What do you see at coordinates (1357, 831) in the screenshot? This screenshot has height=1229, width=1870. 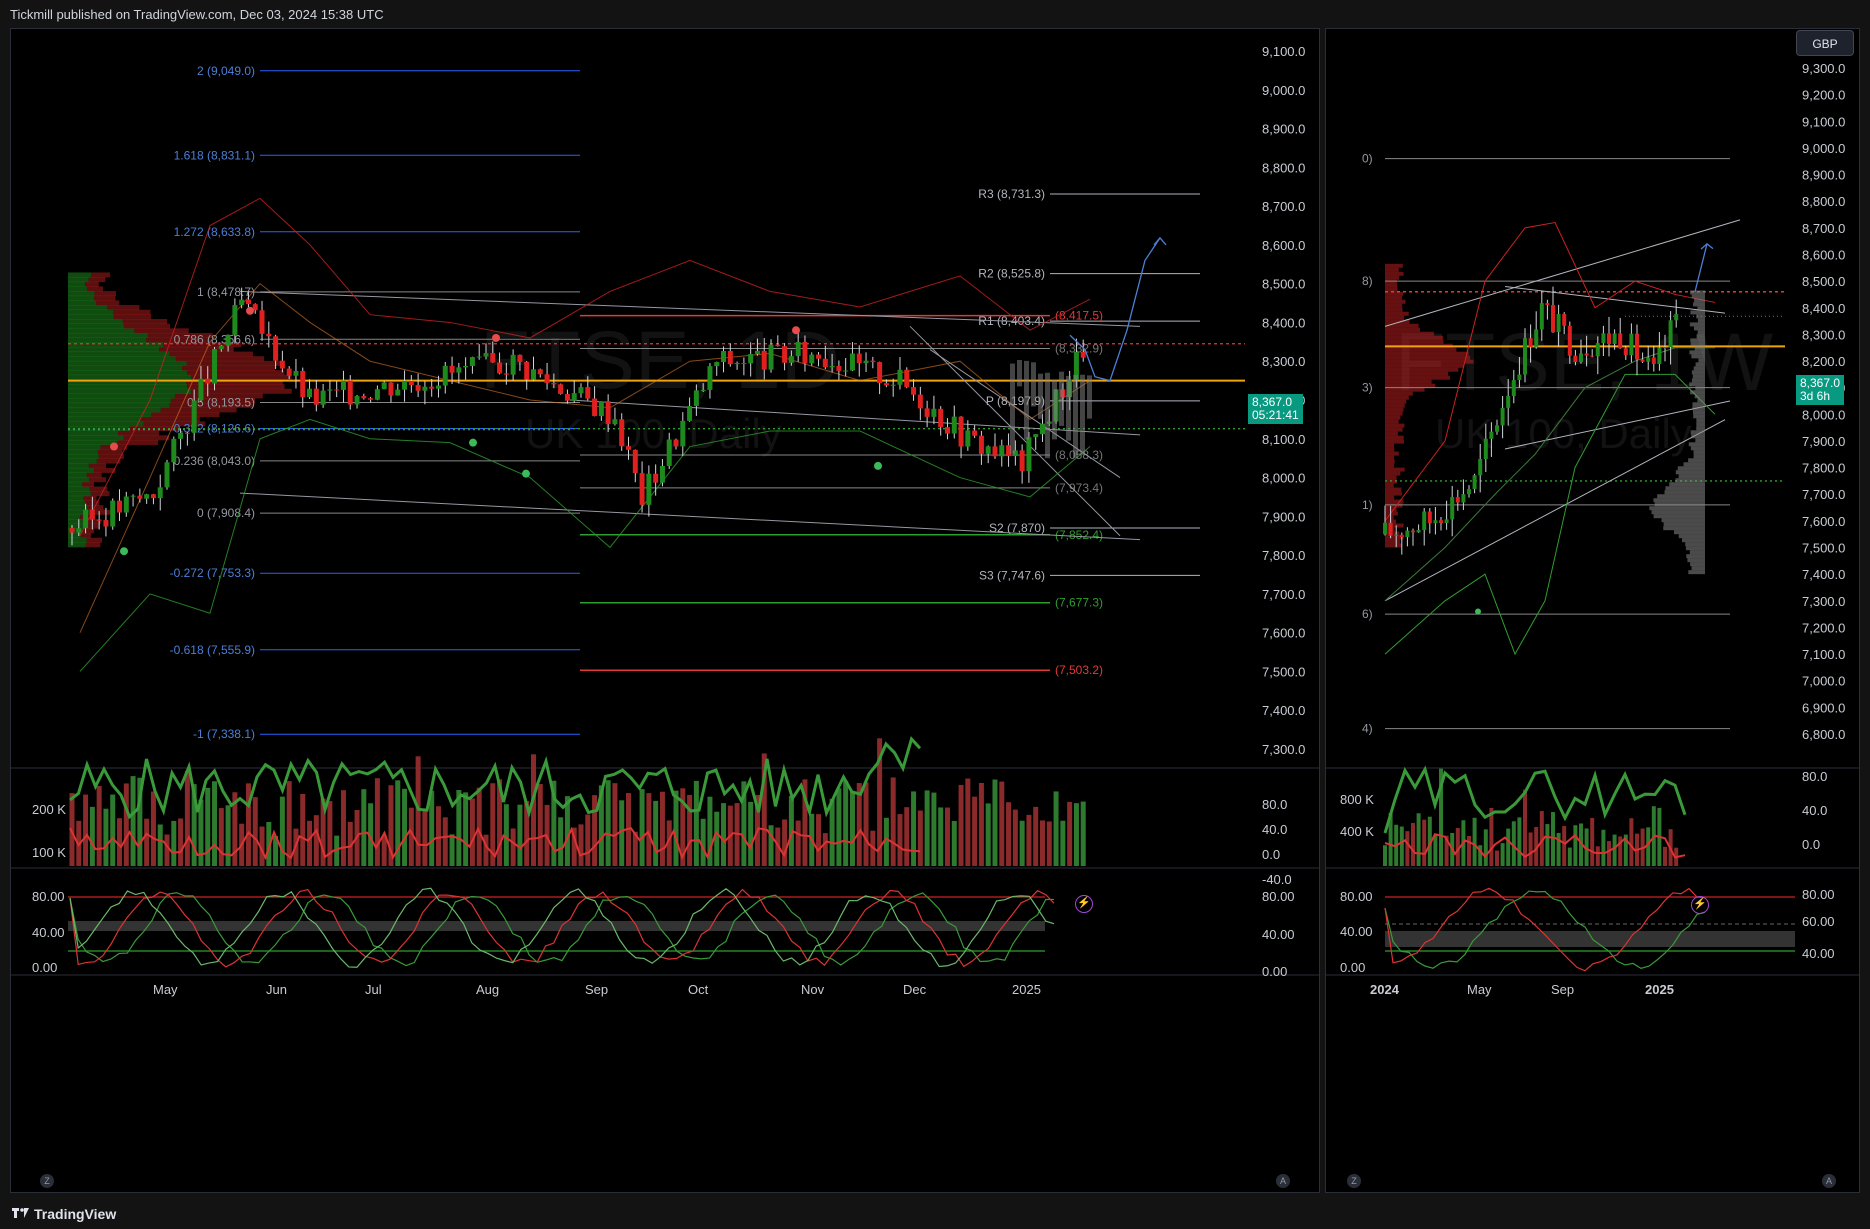 I see `volume-axis-label: 400 K` at bounding box center [1357, 831].